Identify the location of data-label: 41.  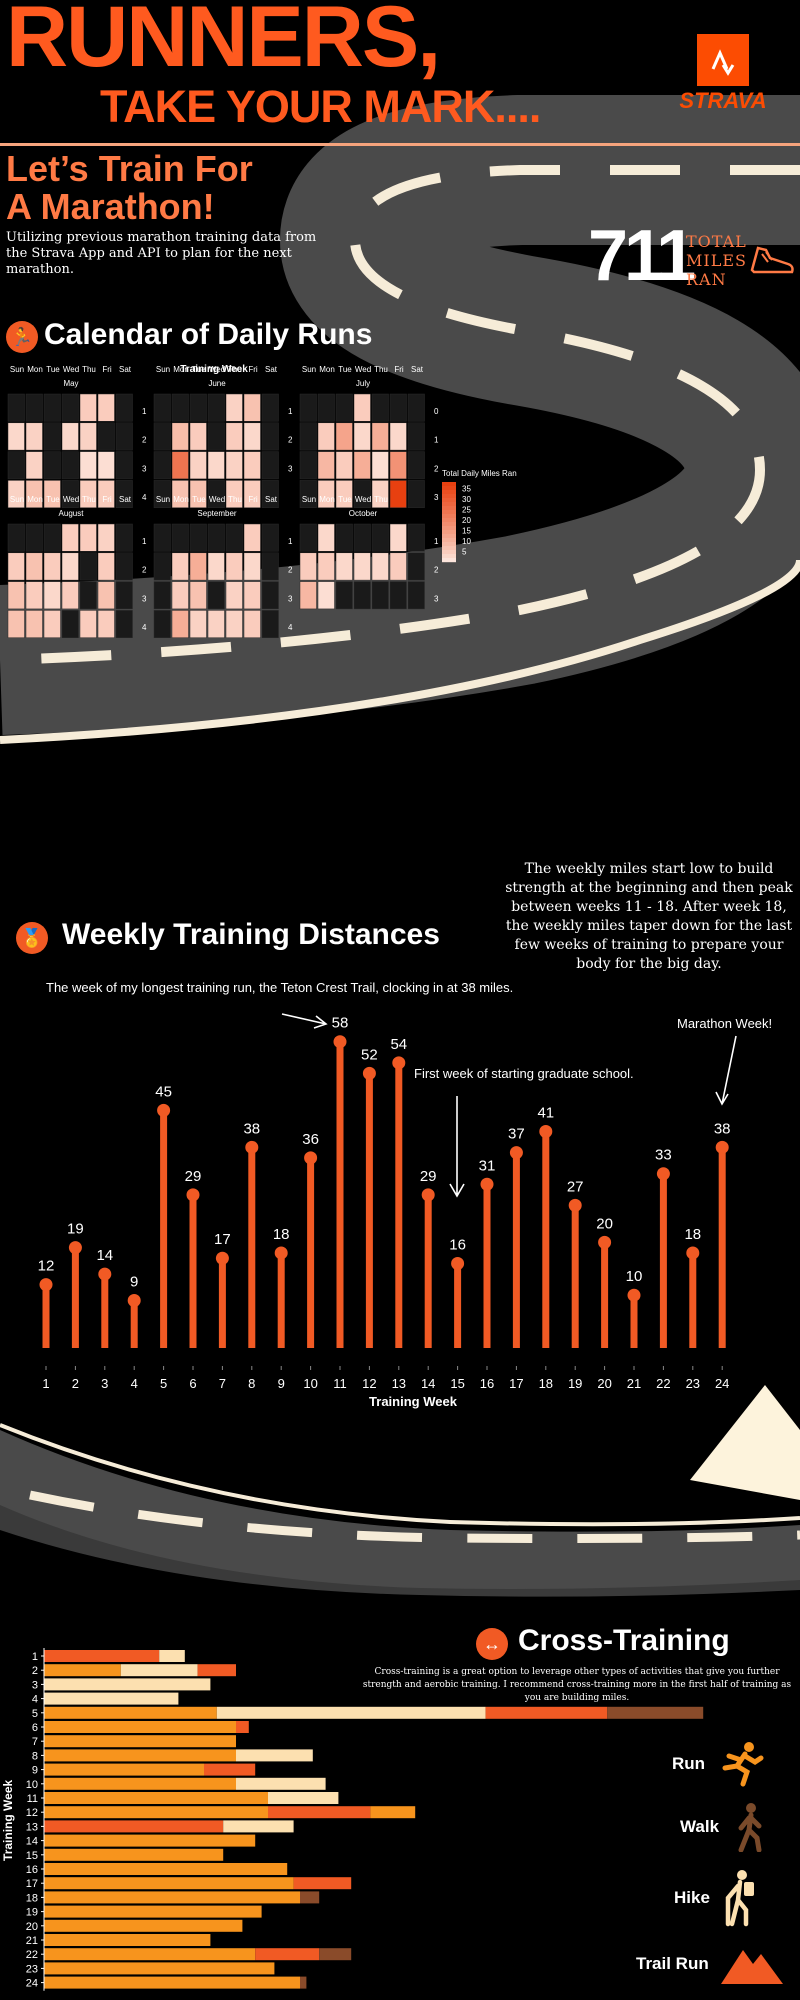
(545, 1112).